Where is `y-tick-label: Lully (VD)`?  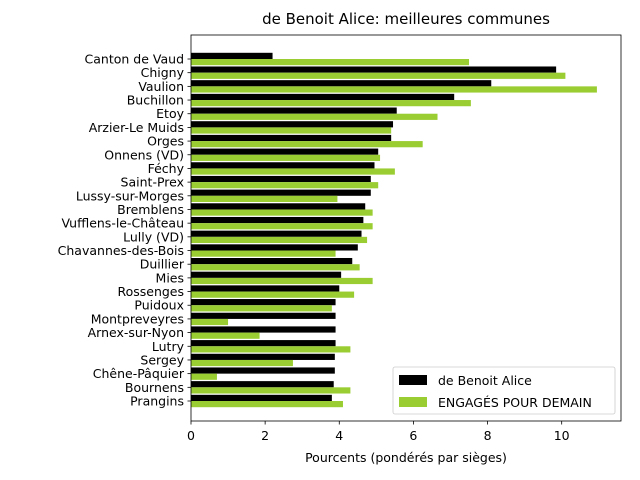 y-tick-label: Lully (VD) is located at coordinates (153, 236).